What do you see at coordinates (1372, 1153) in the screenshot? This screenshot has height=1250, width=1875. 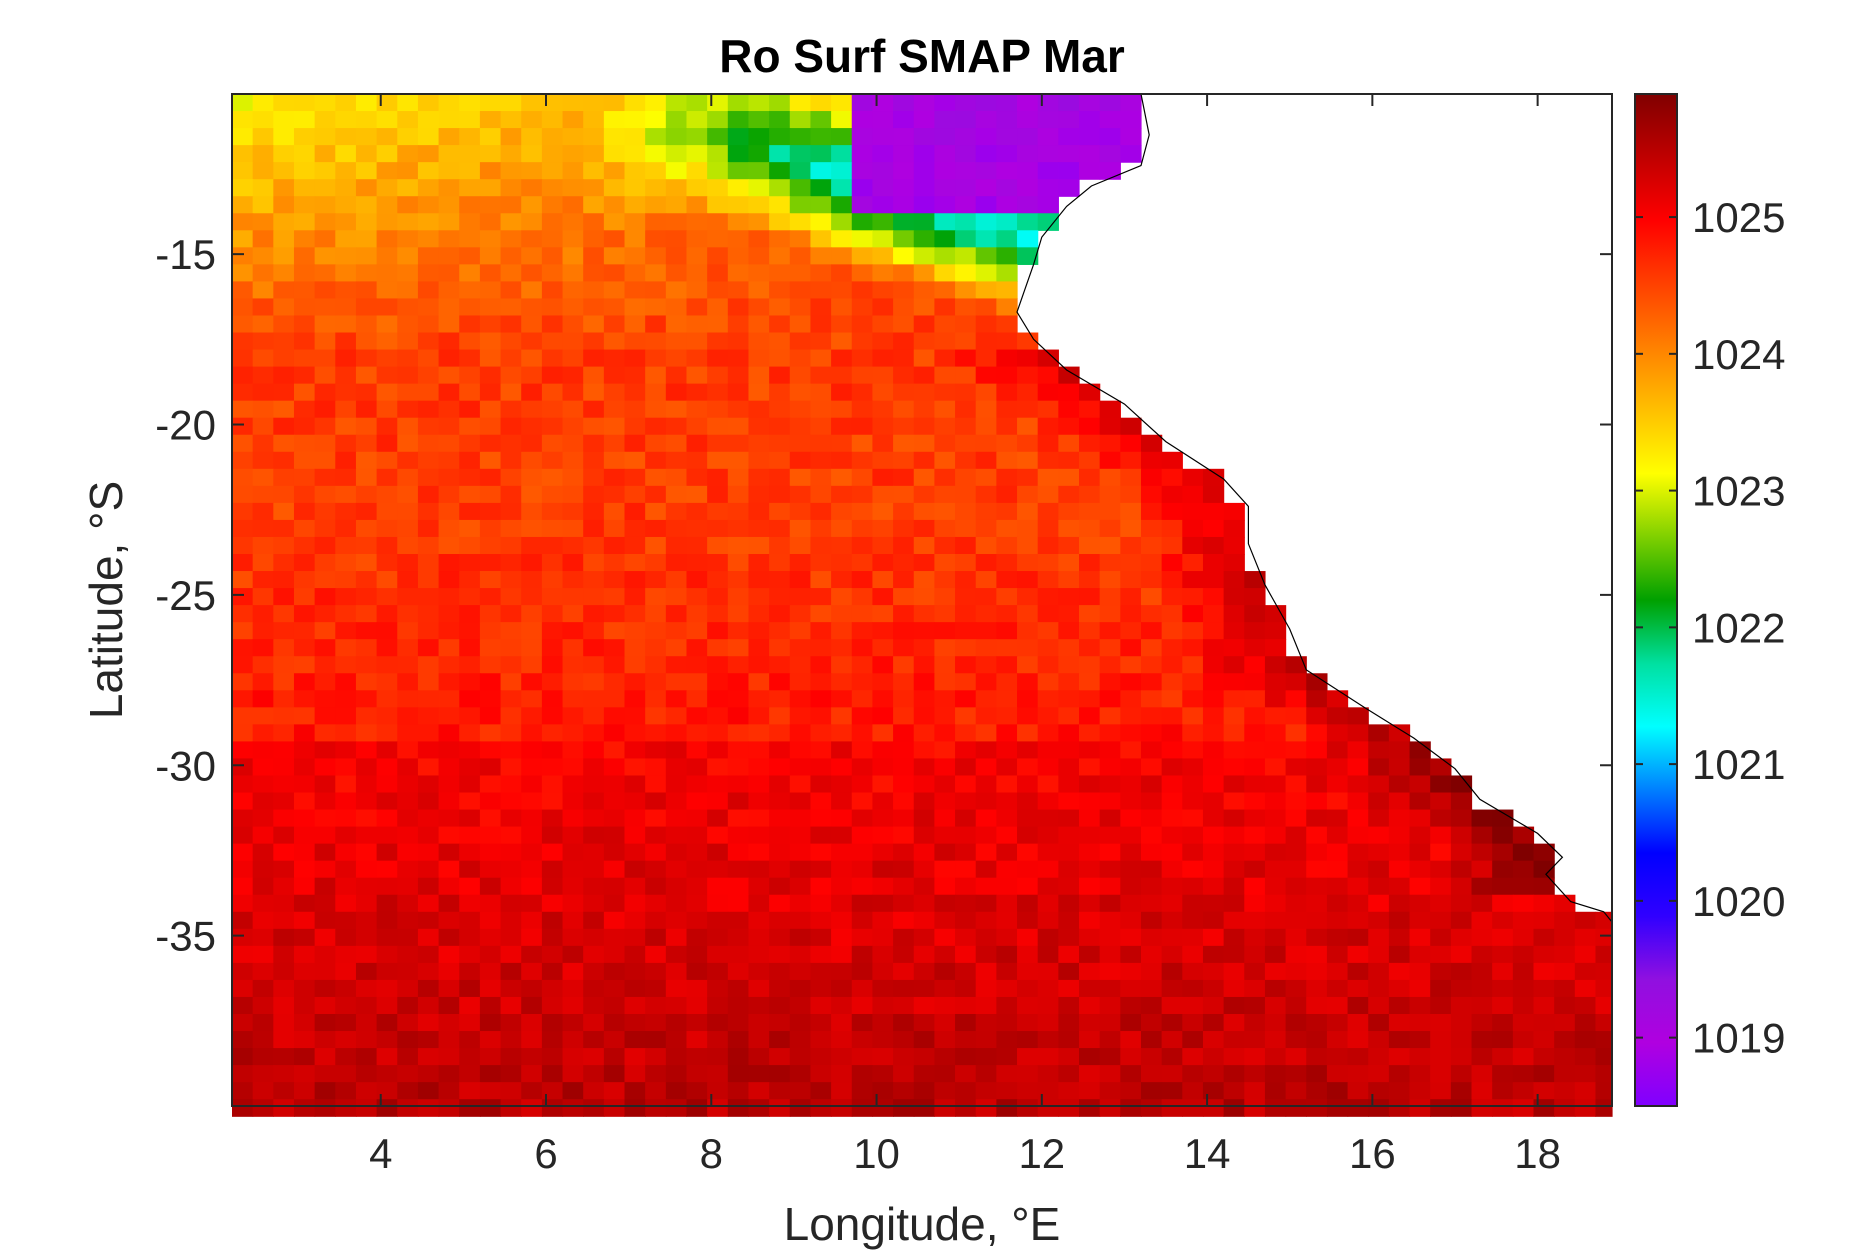 I see `x-tick-label: 16` at bounding box center [1372, 1153].